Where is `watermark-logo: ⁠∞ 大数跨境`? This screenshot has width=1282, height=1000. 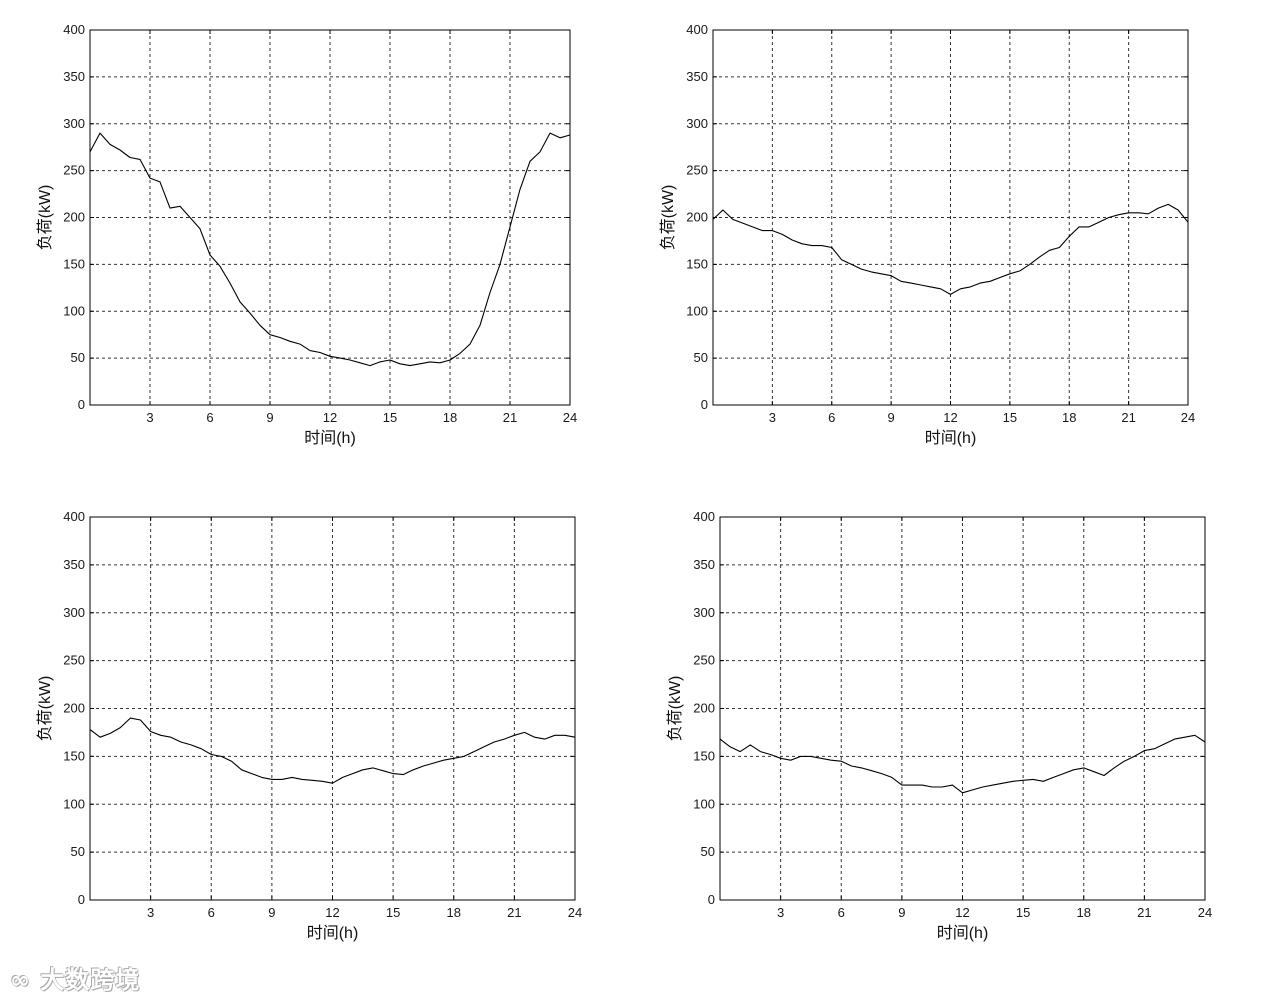 watermark-logo: ⁠∞ 大数跨境 is located at coordinates (75, 980).